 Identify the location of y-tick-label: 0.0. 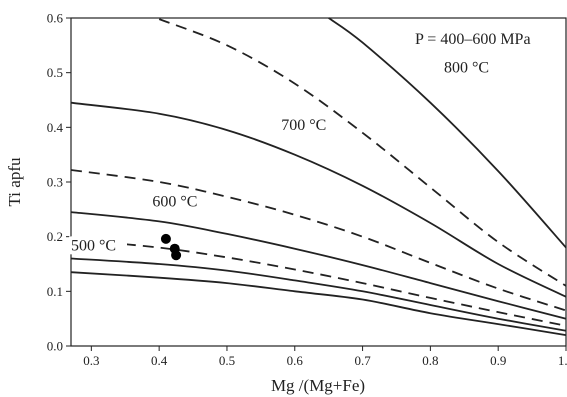
(55, 346).